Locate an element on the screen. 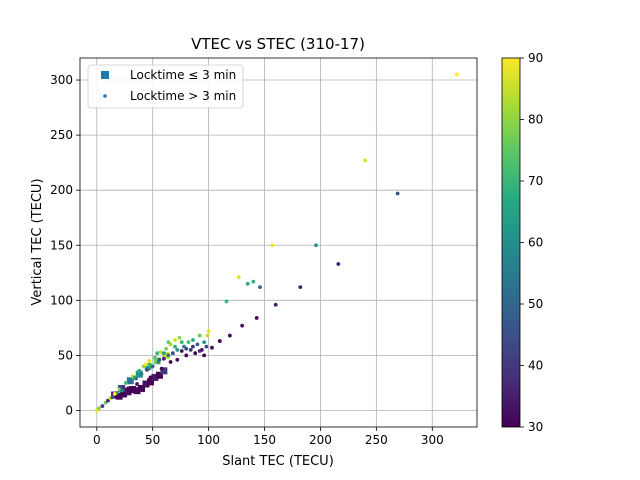 The image size is (640, 480). colorbar-tick-label: 60 is located at coordinates (535, 243).